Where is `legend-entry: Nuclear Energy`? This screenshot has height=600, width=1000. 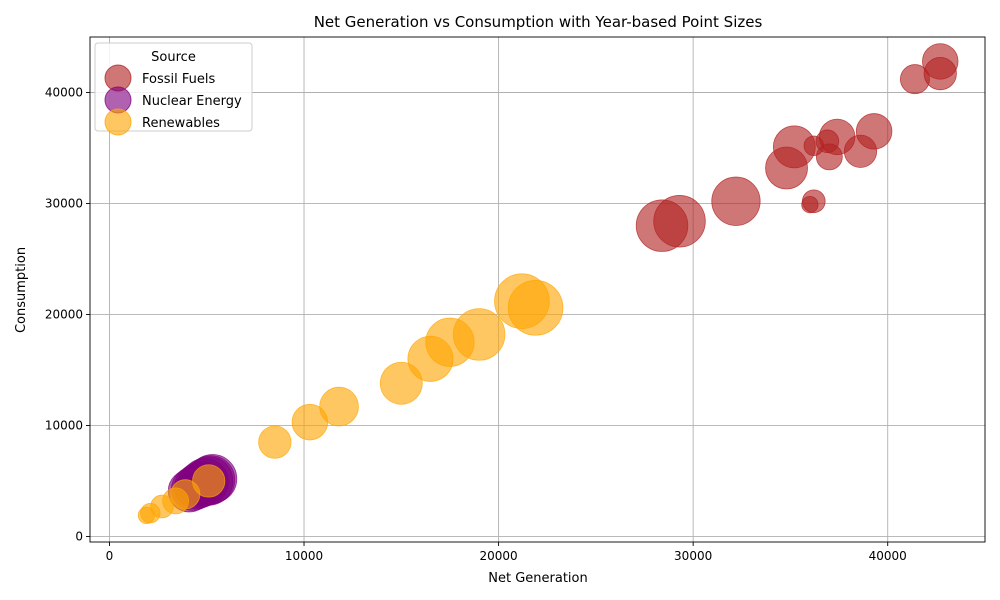
legend-entry: Nuclear Energy is located at coordinates (192, 101).